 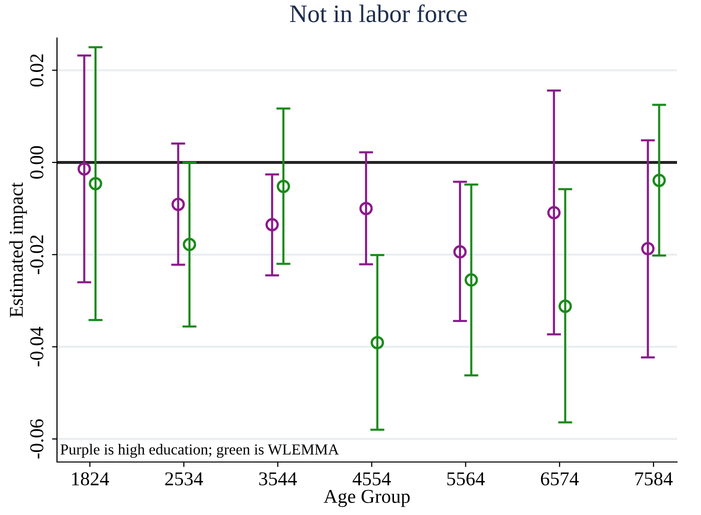 What do you see at coordinates (37, 254) in the screenshot?
I see `y-tick-label: -0.02` at bounding box center [37, 254].